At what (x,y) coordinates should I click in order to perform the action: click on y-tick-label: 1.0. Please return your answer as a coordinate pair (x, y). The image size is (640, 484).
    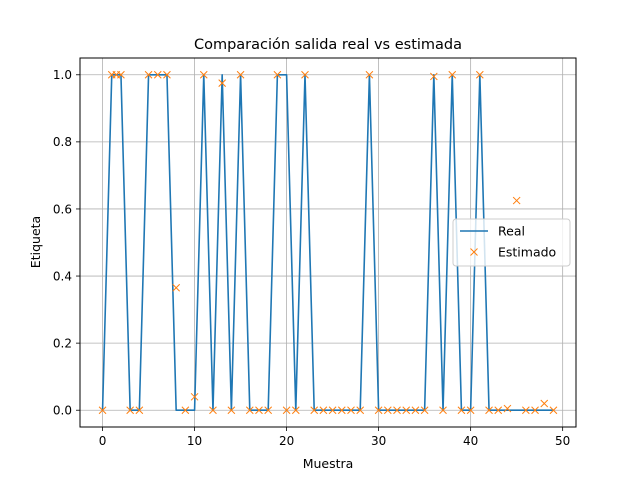
    Looking at the image, I should click on (62, 75).